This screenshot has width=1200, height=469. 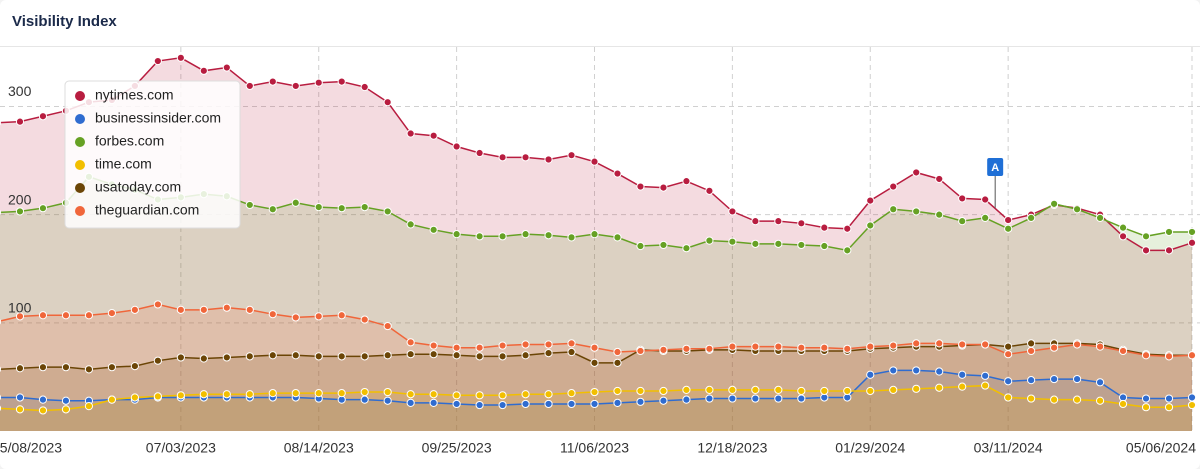 I want to click on x-tick-label: 11/06/2023, so click(x=594, y=448).